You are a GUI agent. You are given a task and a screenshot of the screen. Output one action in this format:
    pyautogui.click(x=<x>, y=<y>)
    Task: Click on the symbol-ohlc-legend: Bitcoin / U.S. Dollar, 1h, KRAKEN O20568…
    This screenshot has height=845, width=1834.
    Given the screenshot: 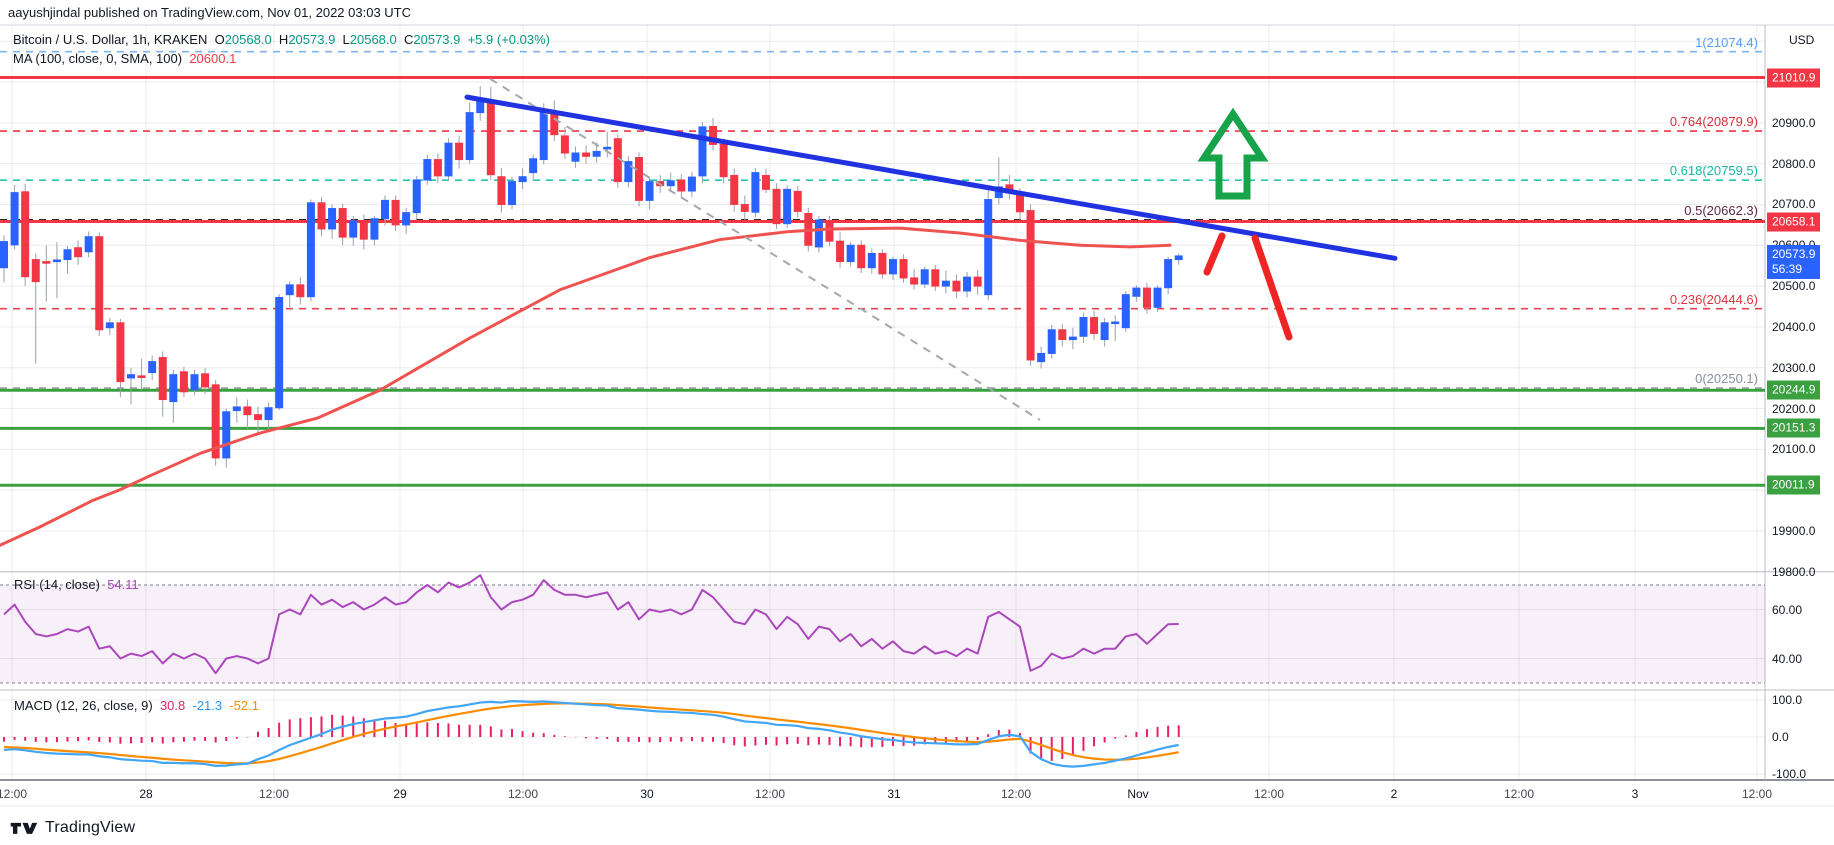 What is the action you would take?
    pyautogui.click(x=281, y=39)
    